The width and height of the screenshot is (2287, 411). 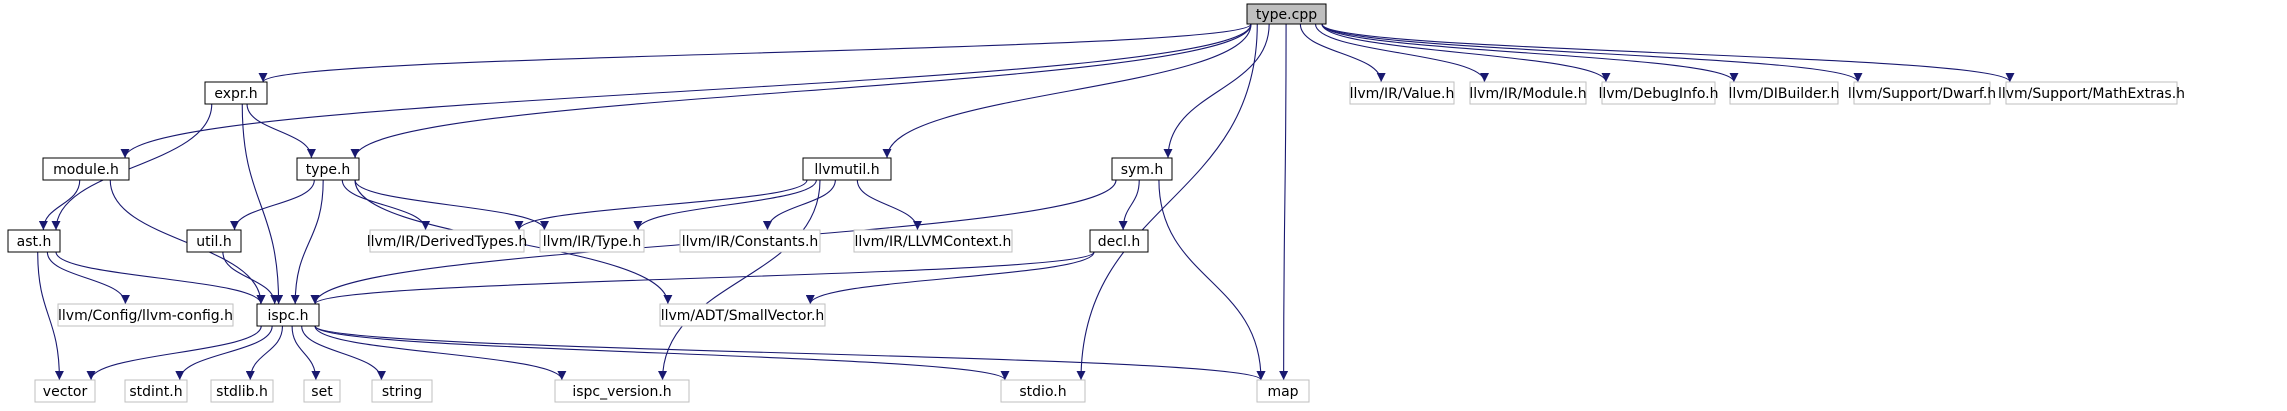 I want to click on node-box-llvmutil-h, so click(x=847, y=169).